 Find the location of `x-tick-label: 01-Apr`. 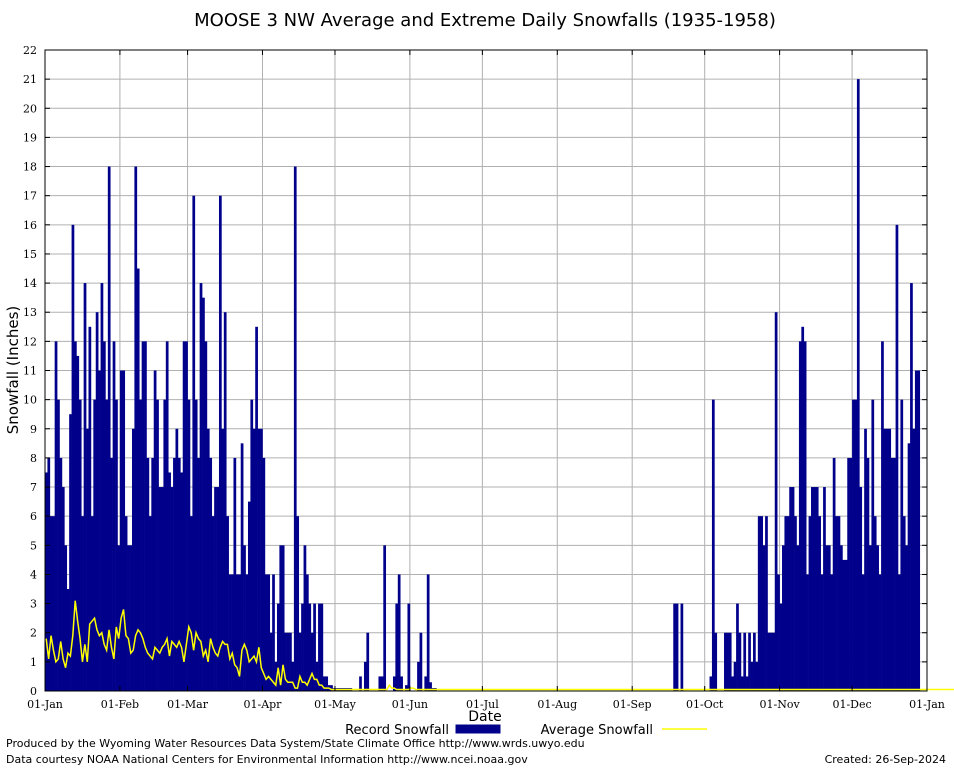

x-tick-label: 01-Apr is located at coordinates (262, 704).